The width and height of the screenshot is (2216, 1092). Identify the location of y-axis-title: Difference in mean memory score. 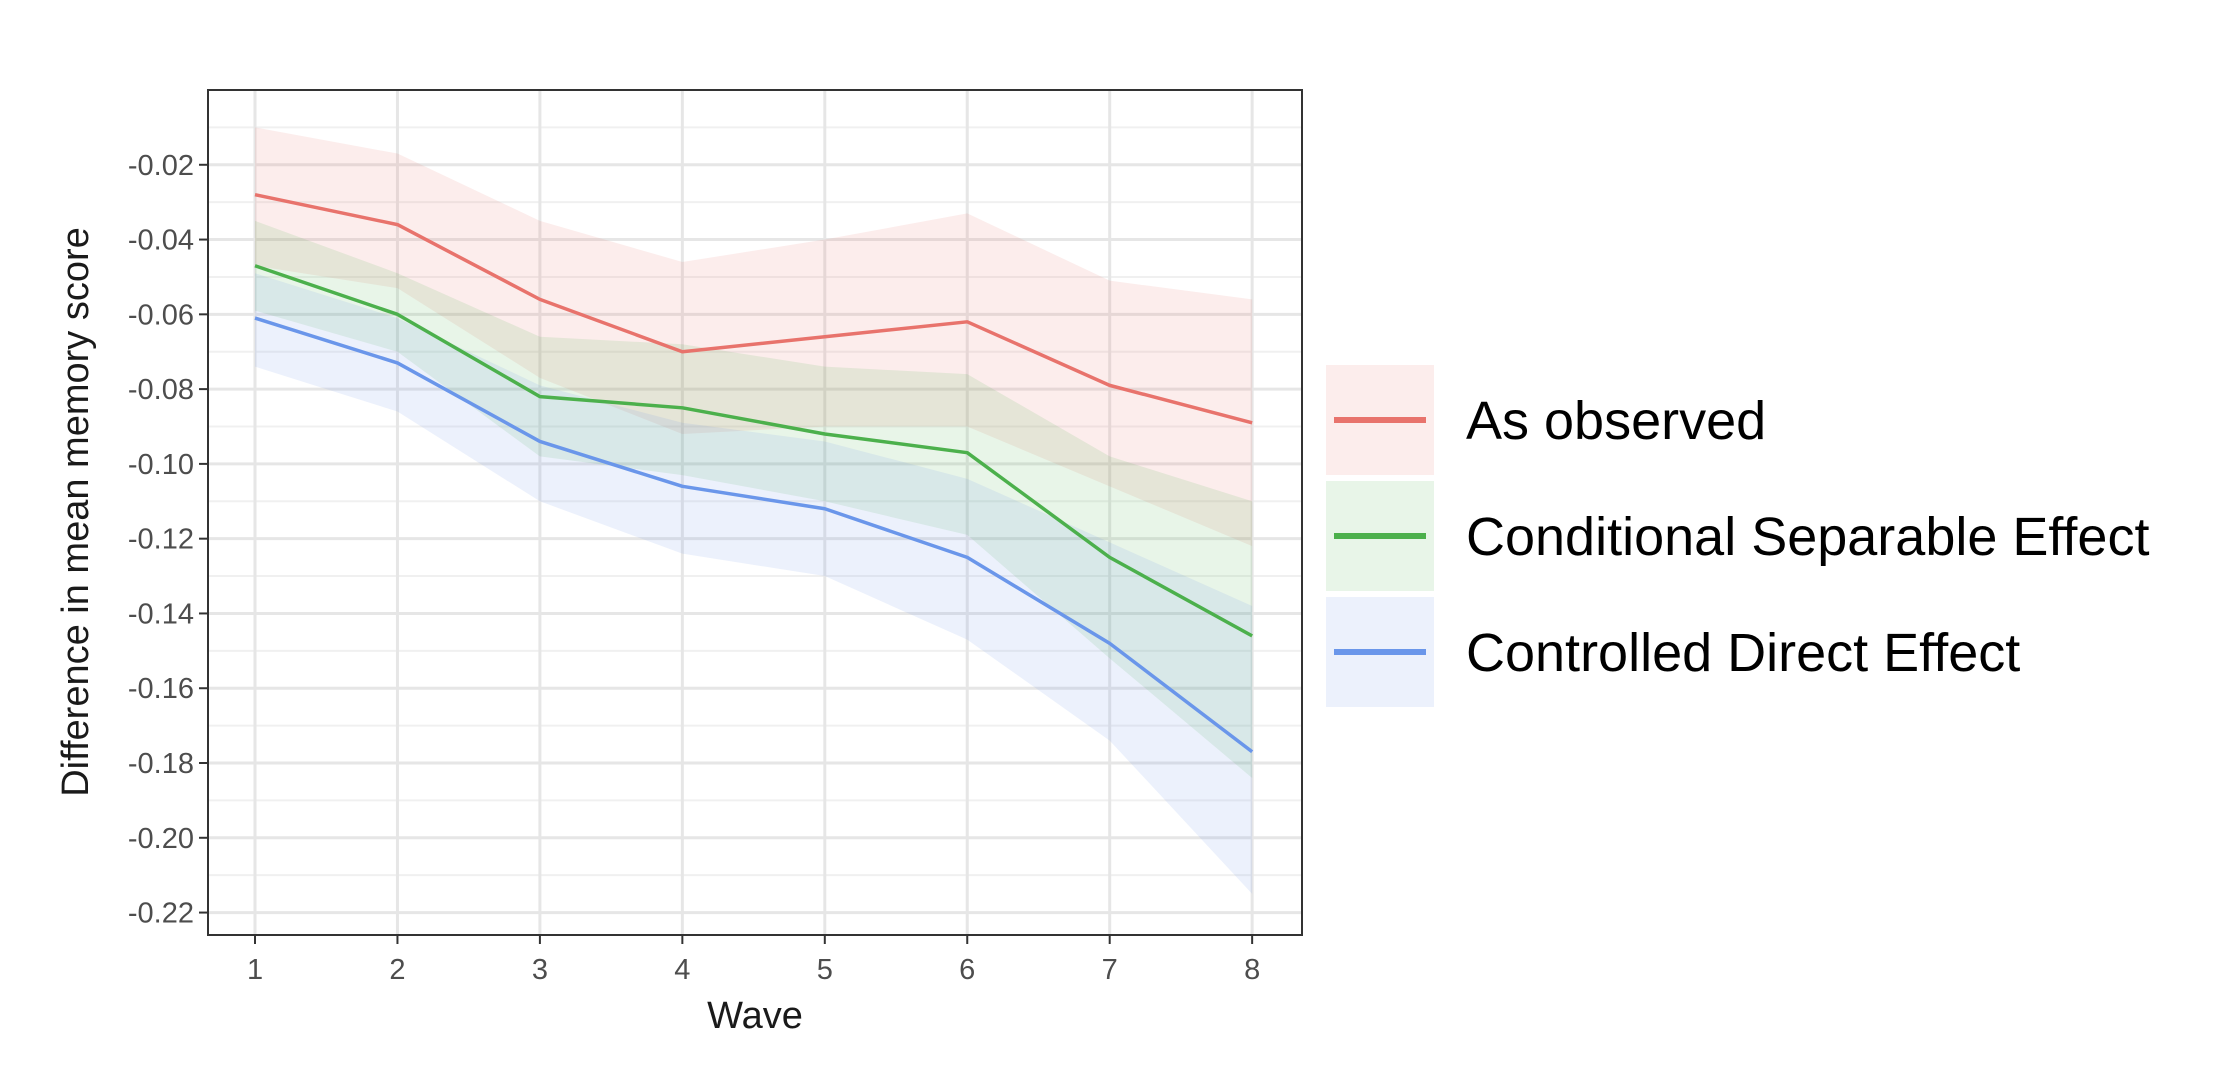
(76, 512).